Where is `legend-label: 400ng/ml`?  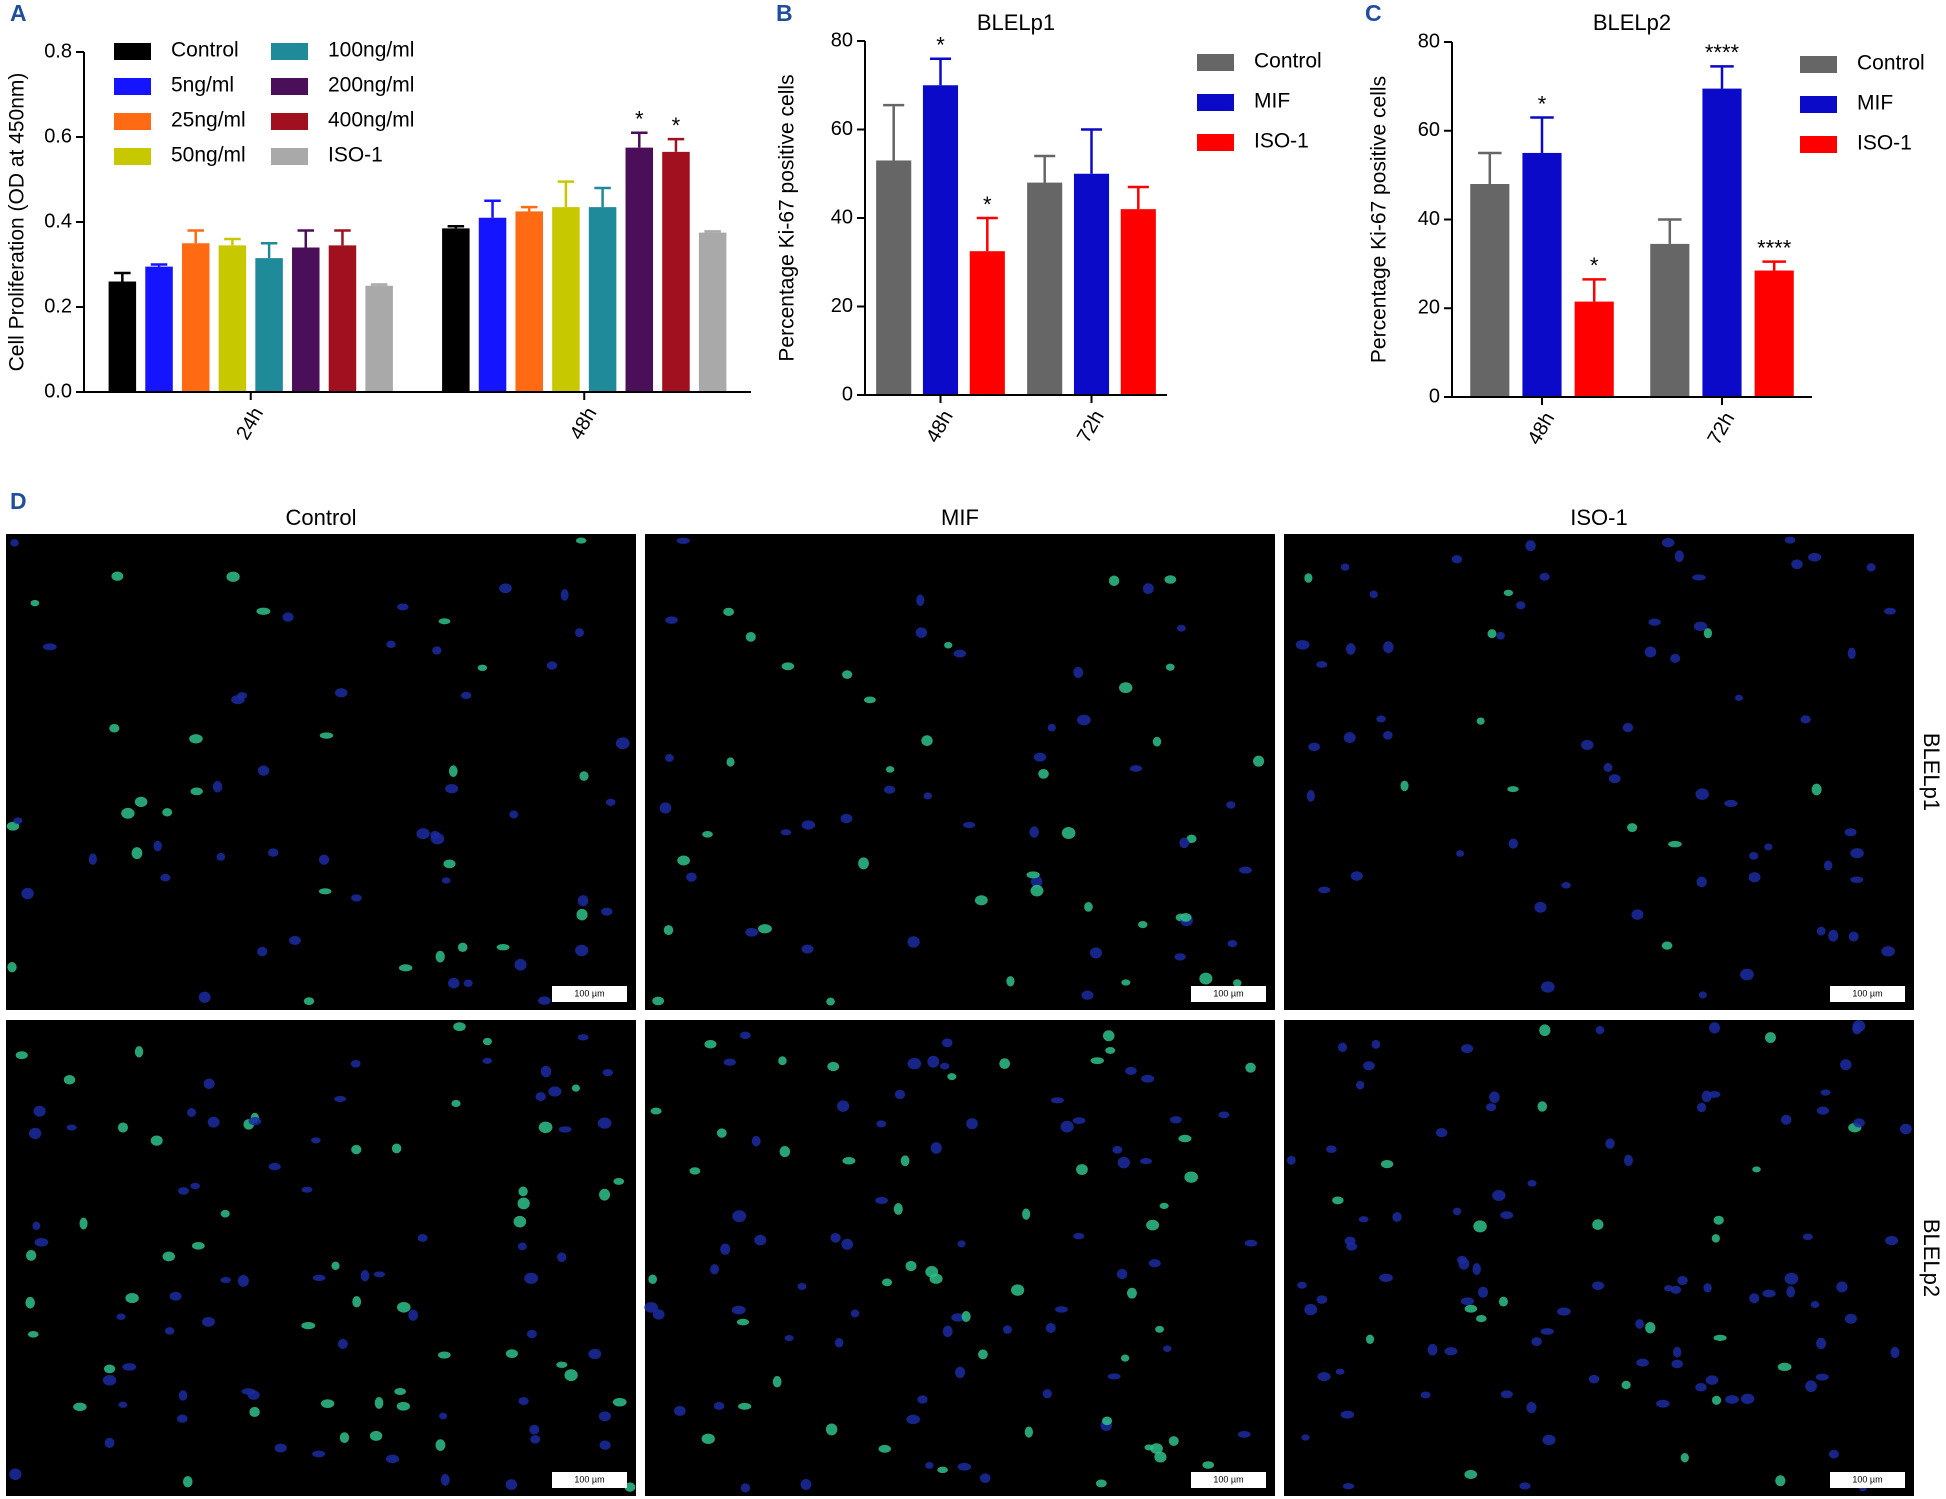
legend-label: 400ng/ml is located at coordinates (371, 120).